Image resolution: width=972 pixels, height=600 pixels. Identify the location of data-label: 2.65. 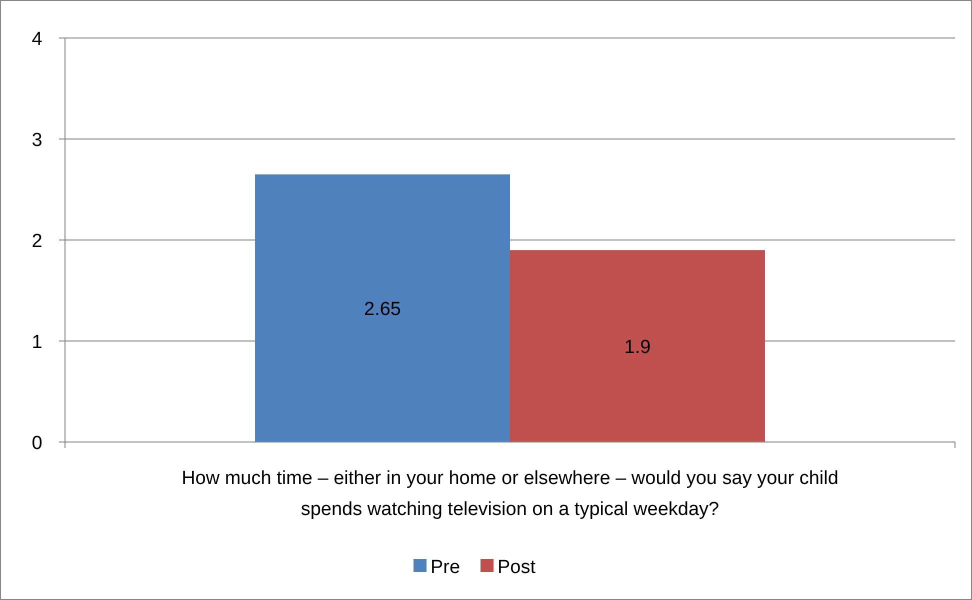
(382, 309).